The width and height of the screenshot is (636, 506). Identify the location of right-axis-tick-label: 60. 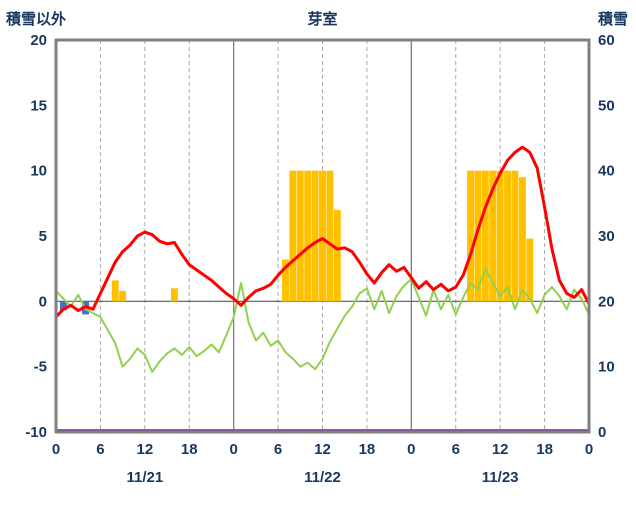
(606, 40).